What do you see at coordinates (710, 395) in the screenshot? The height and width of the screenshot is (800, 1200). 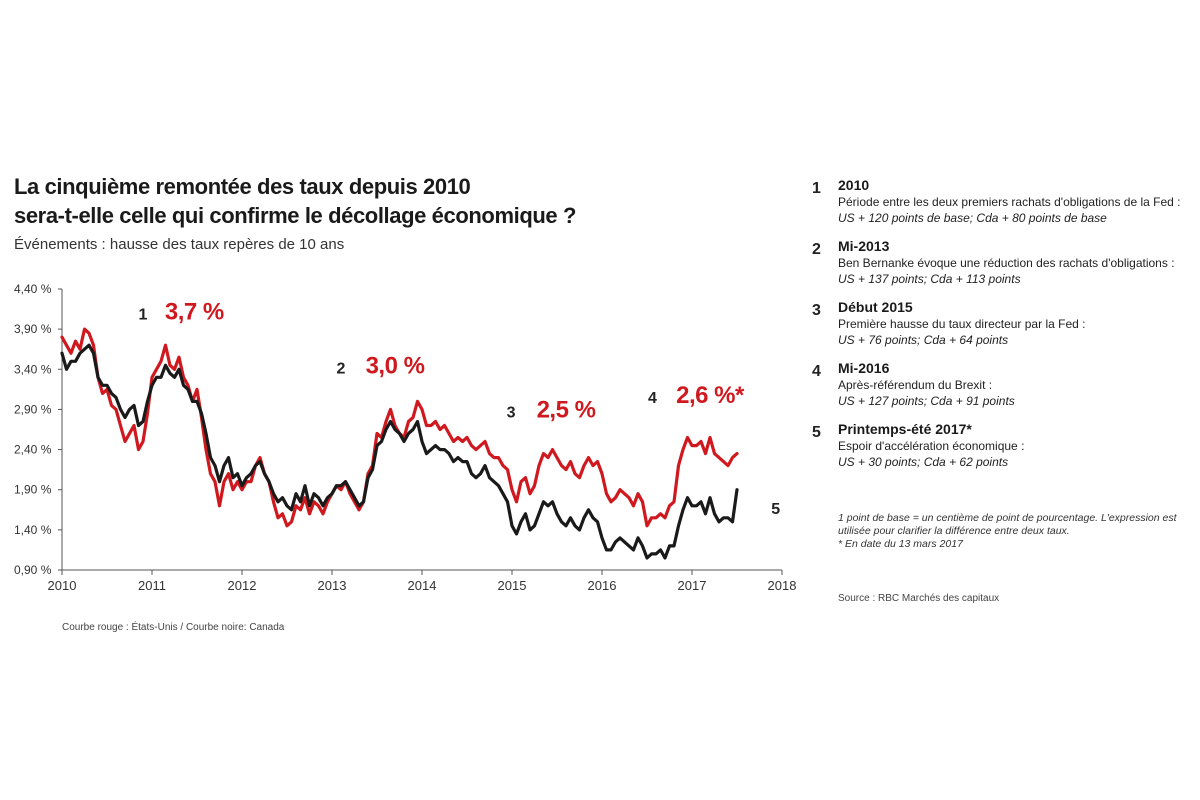 I see `peak-value-label: 2,6 %*` at bounding box center [710, 395].